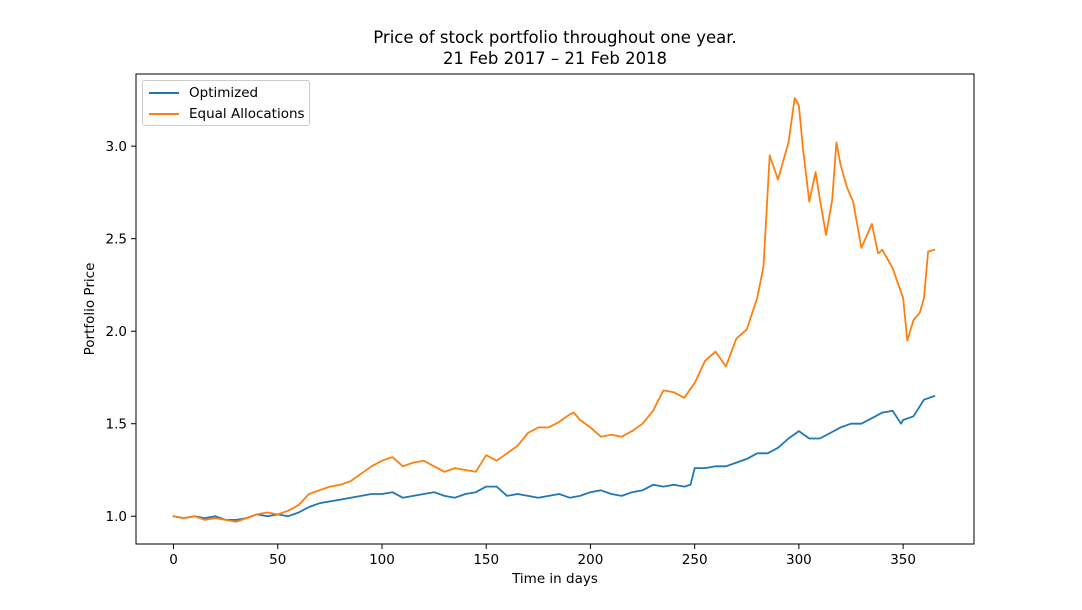  Describe the element at coordinates (164, 93) in the screenshot. I see `legend-swatch-optimized` at that location.